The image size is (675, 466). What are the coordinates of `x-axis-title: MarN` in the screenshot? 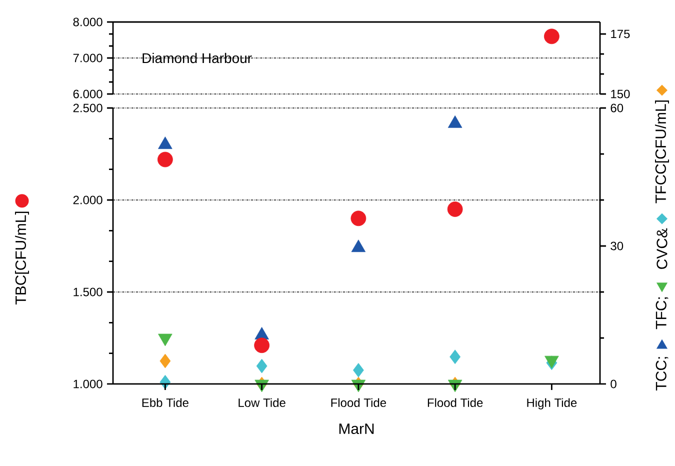 It's located at (356, 429).